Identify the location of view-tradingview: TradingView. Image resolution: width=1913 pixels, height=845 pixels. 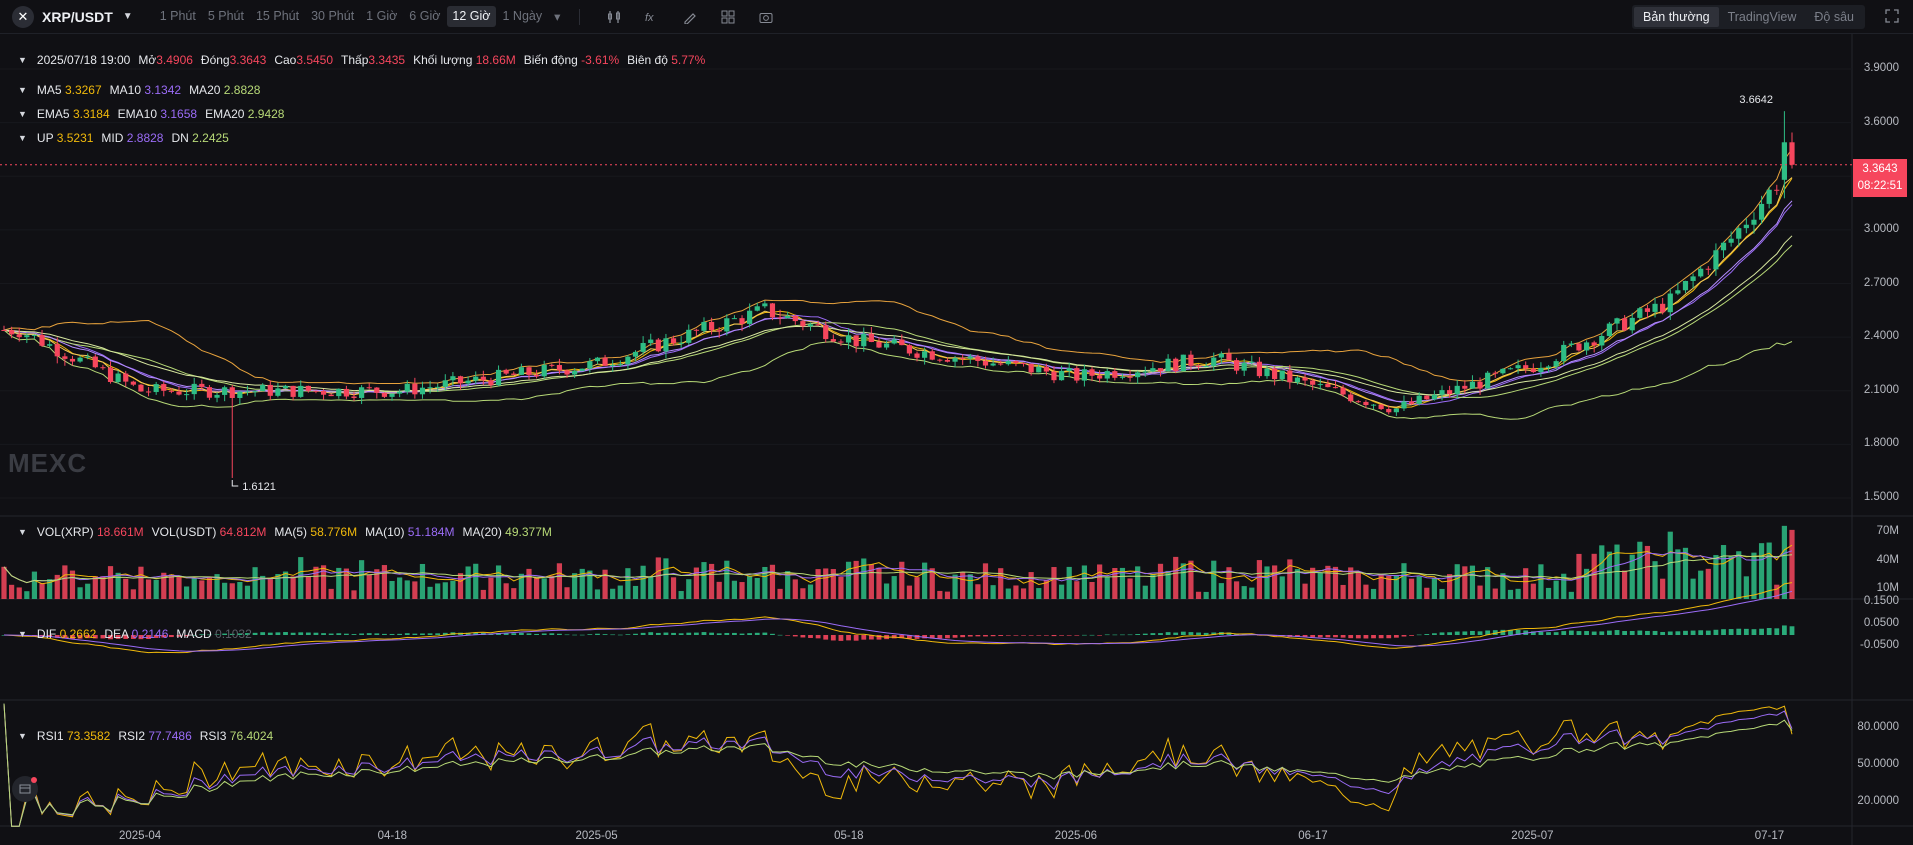
(1762, 17).